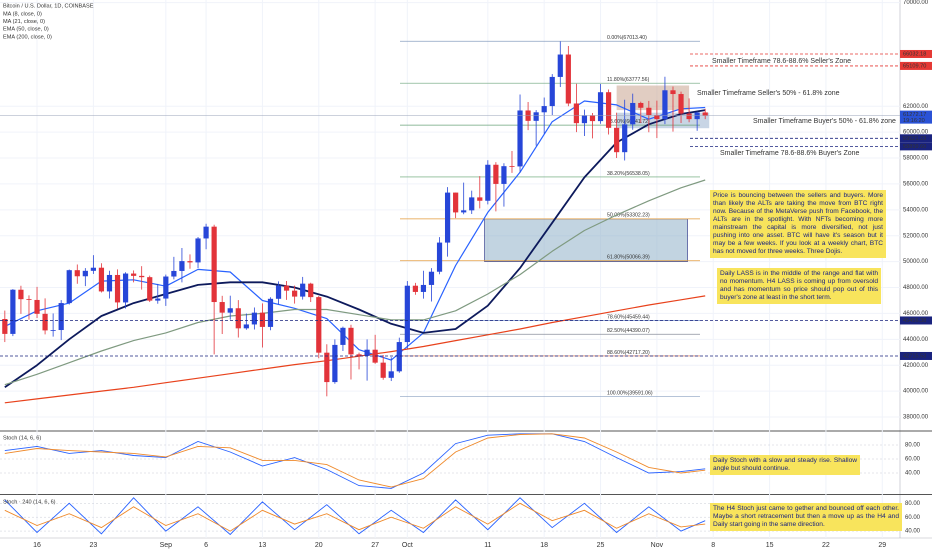  What do you see at coordinates (914, 356) in the screenshot?
I see `price-tag-label: 42715.53` at bounding box center [914, 356].